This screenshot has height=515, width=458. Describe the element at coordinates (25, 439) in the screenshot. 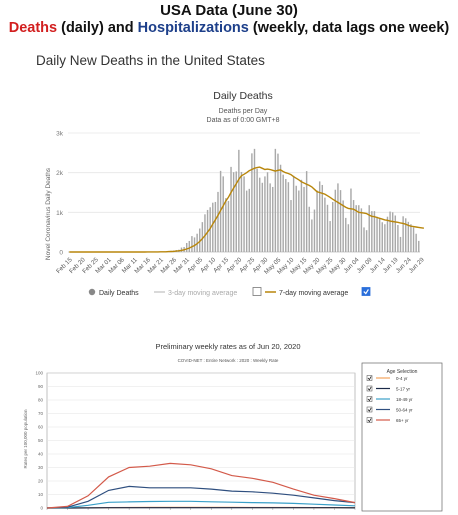

I see `hosp-y-axis-label: Rates per 100,000 population` at that location.